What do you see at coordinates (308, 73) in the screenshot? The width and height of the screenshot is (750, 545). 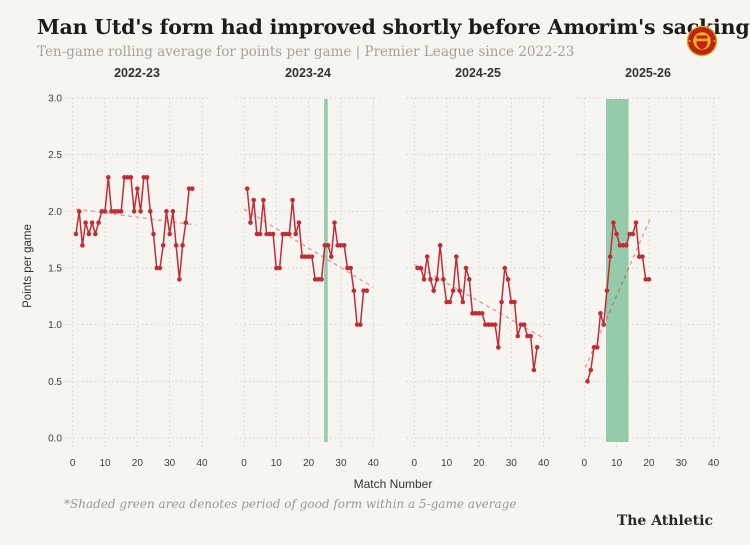 I see `panel-title-2023-24: 2023-24` at bounding box center [308, 73].